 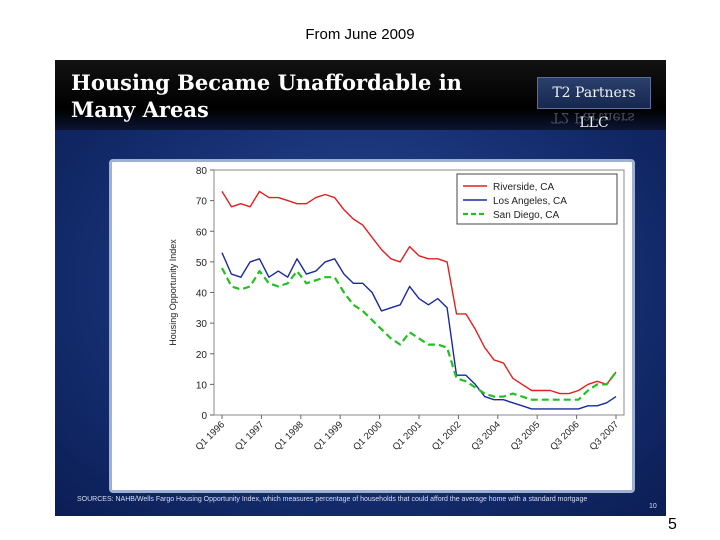 I want to click on x-tick-label: Q1 1999, so click(x=329, y=436).